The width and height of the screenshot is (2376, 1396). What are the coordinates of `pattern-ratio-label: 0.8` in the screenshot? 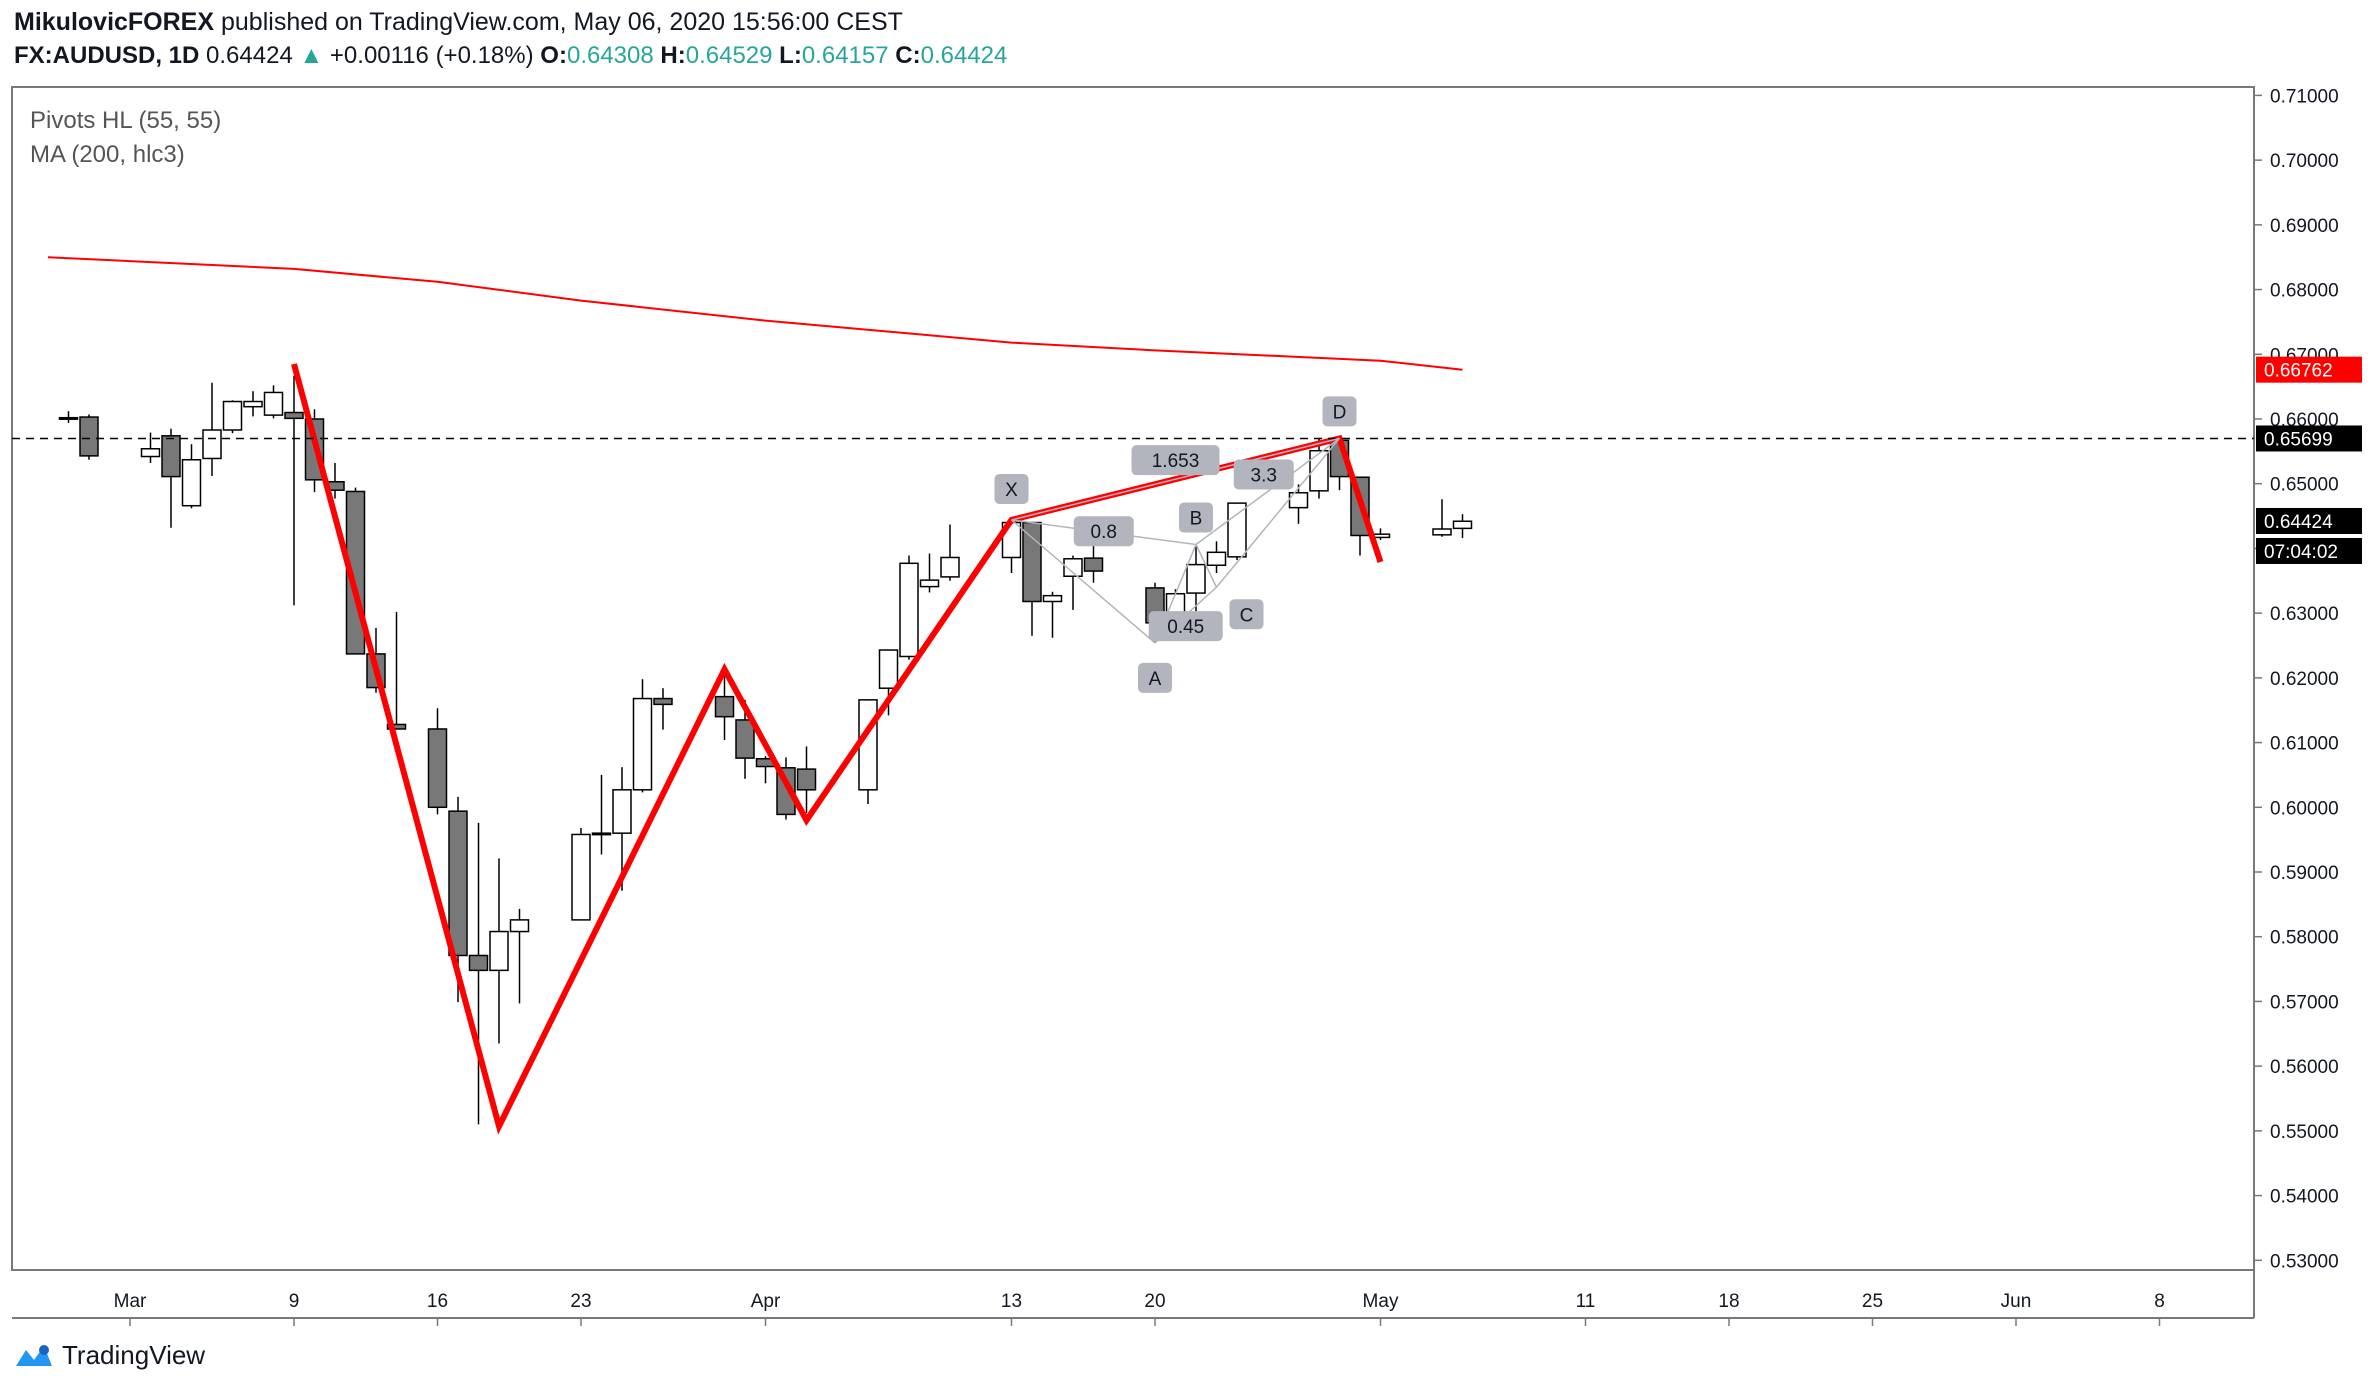 It's located at (1104, 532).